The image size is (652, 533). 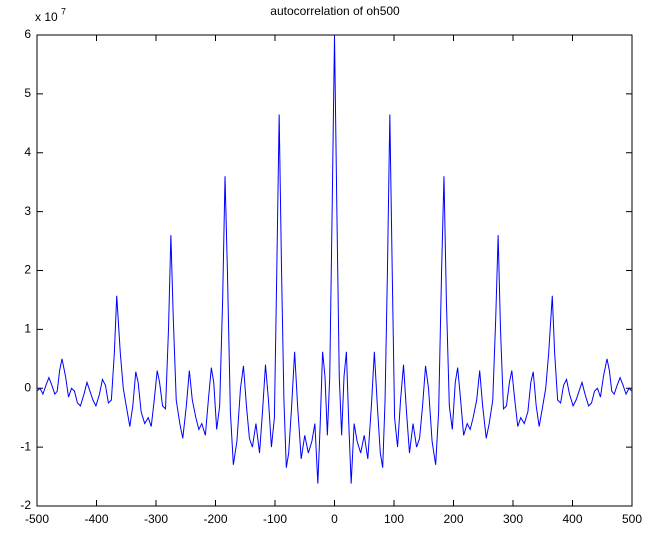 What do you see at coordinates (27, 93) in the screenshot?
I see `y-tick-label: 5` at bounding box center [27, 93].